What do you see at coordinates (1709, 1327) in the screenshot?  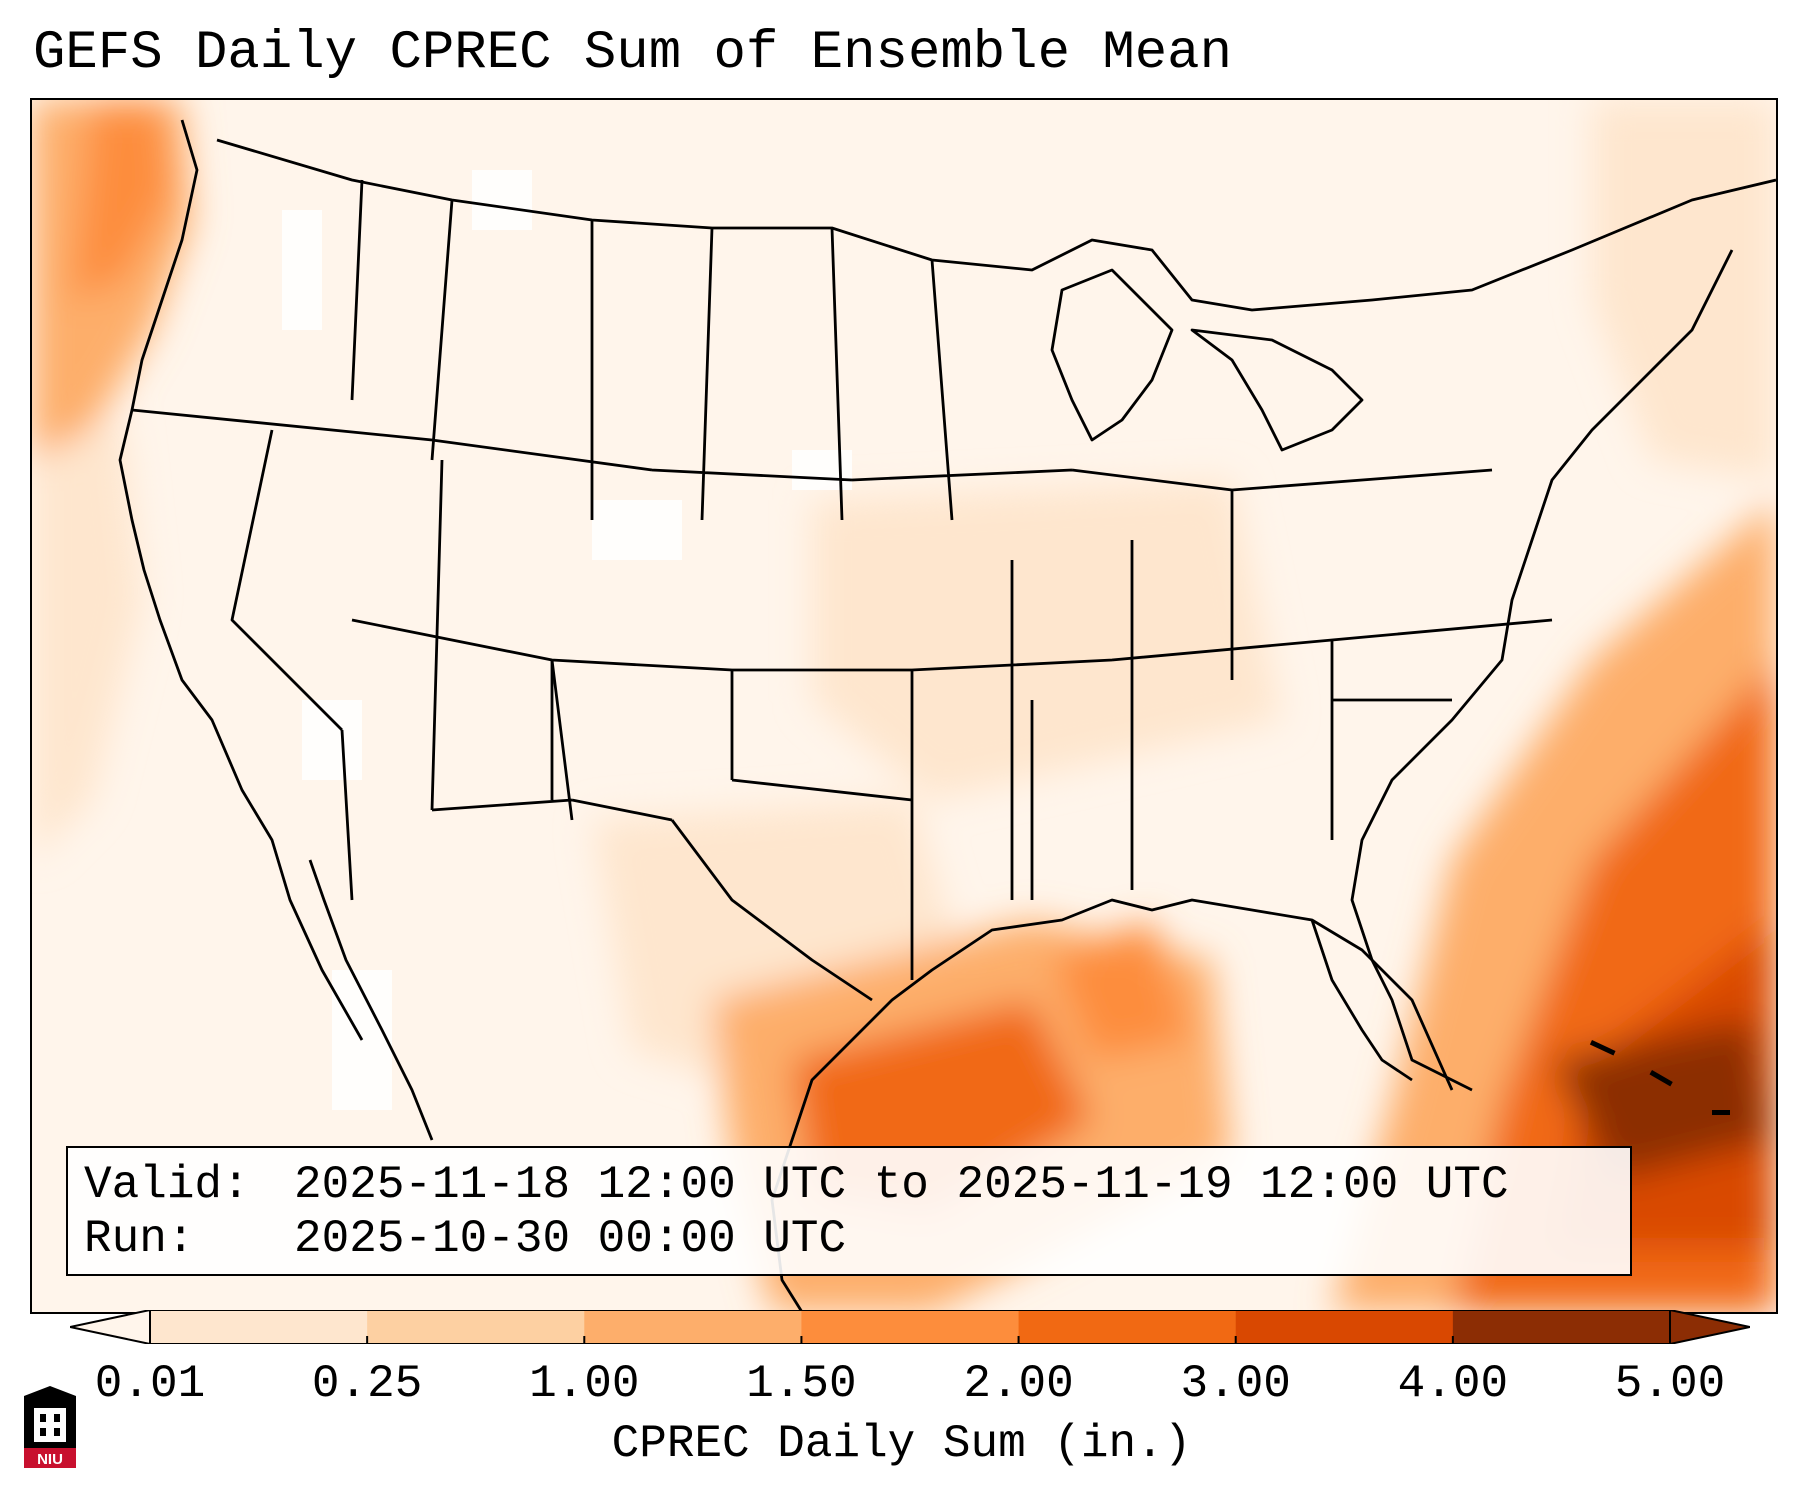 I see `colorbar-extend-max` at bounding box center [1709, 1327].